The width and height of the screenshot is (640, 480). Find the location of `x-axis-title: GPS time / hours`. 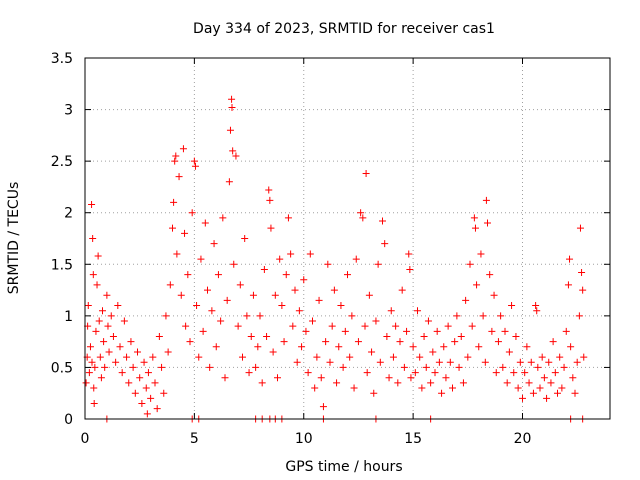

x-axis-title: GPS time / hours is located at coordinates (343, 467).